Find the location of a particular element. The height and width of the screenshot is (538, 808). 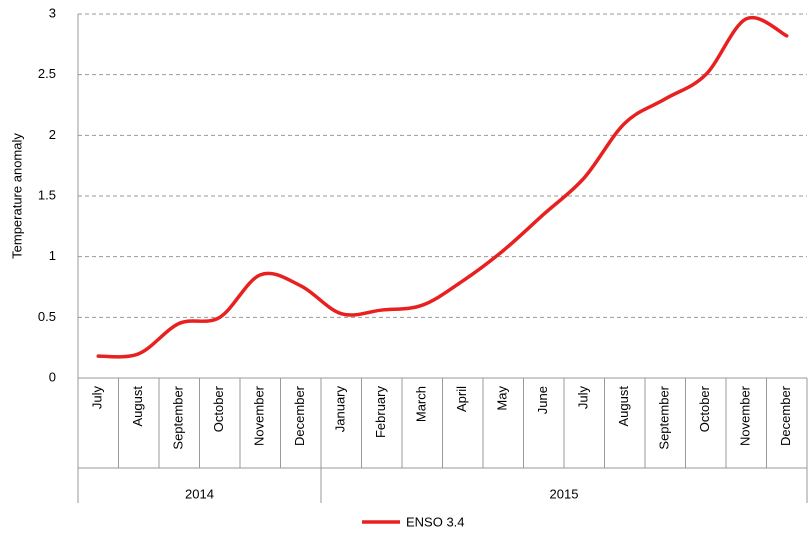

y-tick-label: 3 is located at coordinates (52, 12).